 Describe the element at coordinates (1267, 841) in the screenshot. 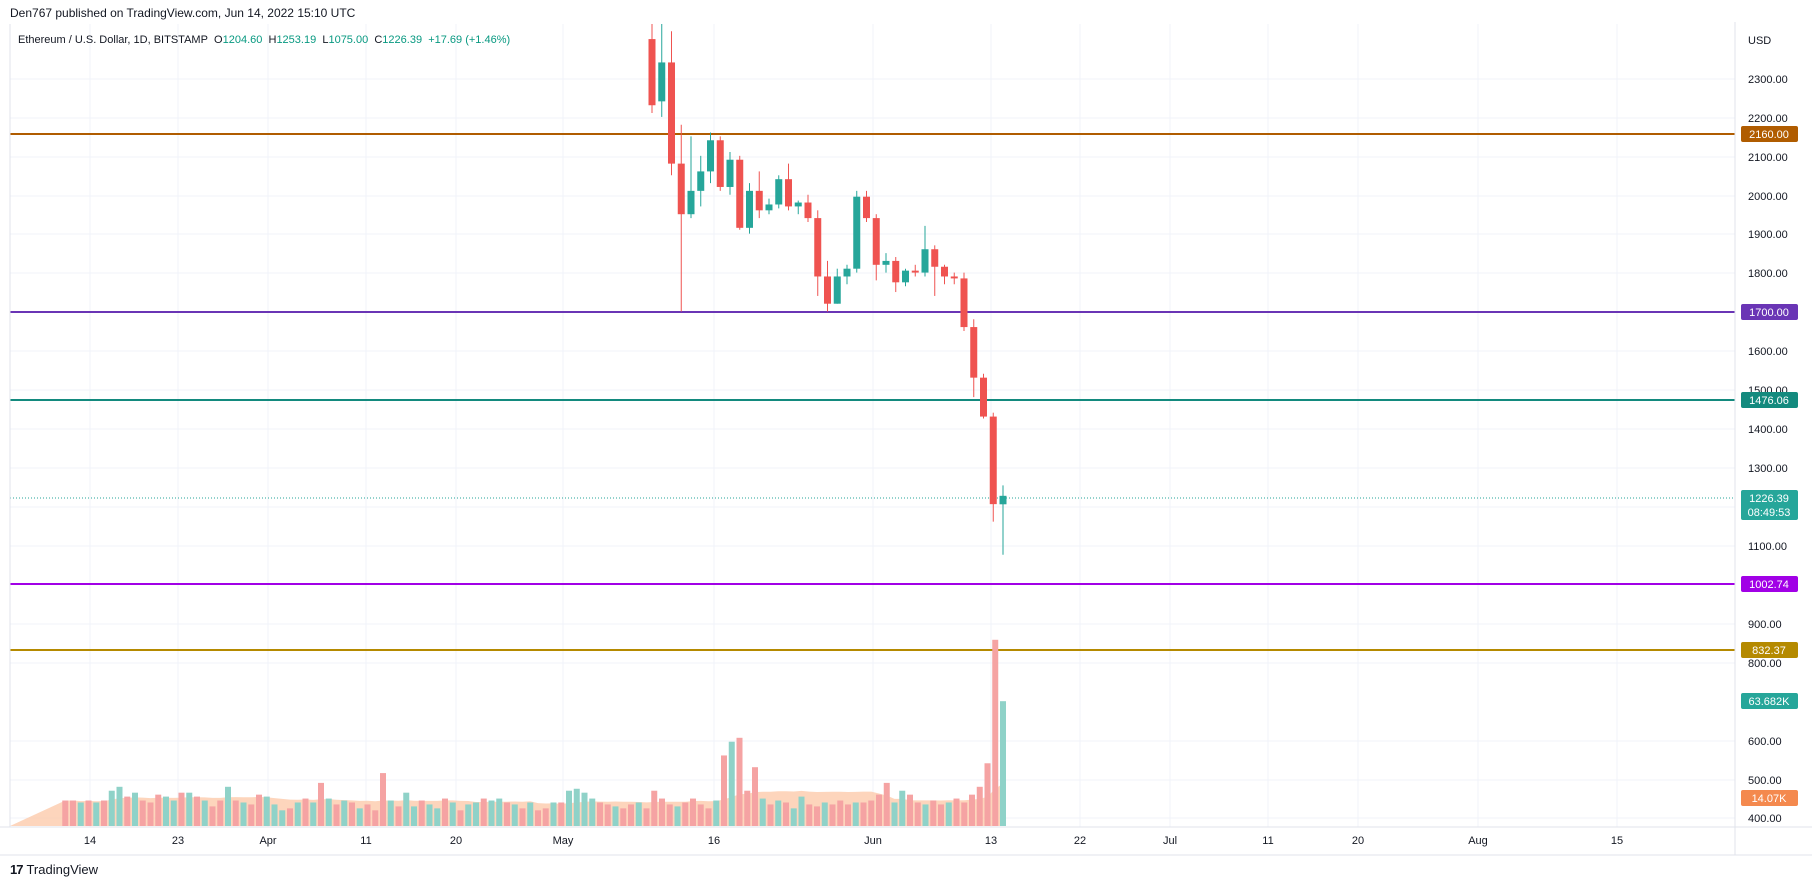

I see `x-tick-label: 11` at that location.